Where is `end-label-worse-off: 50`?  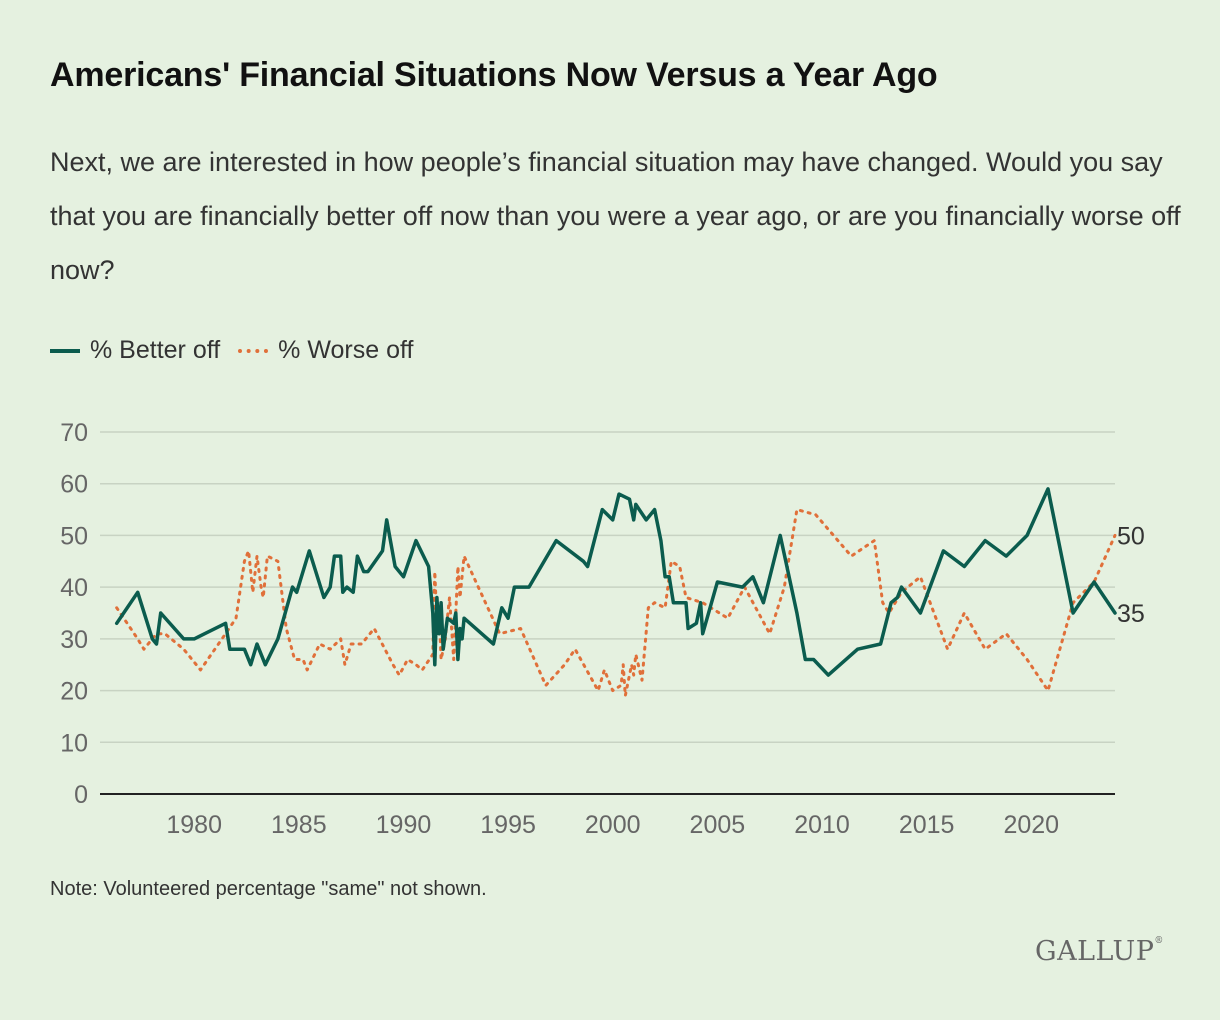 end-label-worse-off: 50 is located at coordinates (1131, 536).